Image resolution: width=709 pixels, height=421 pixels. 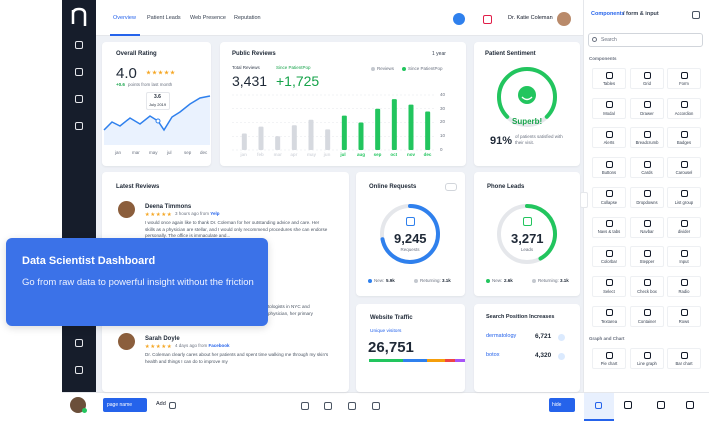 I want to click on component-label: Navbar, so click(x=647, y=232).